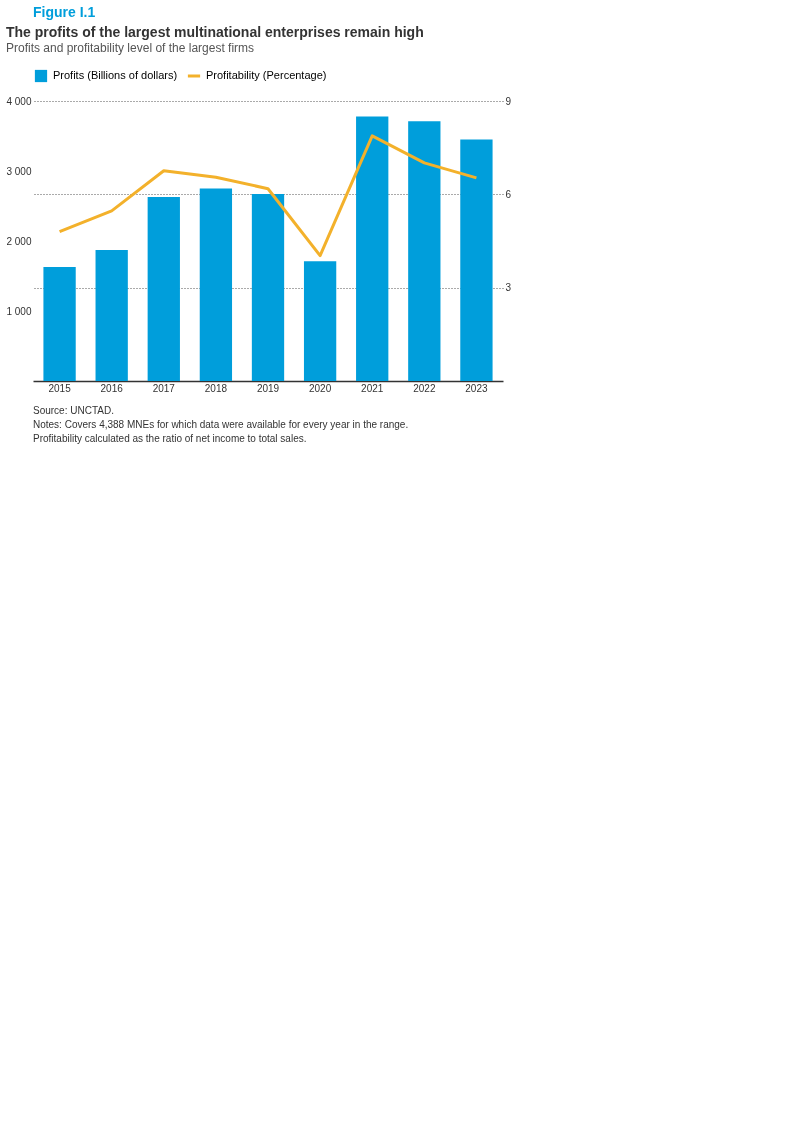 The image size is (793, 1122). I want to click on y2-tick-label: 6, so click(508, 194).